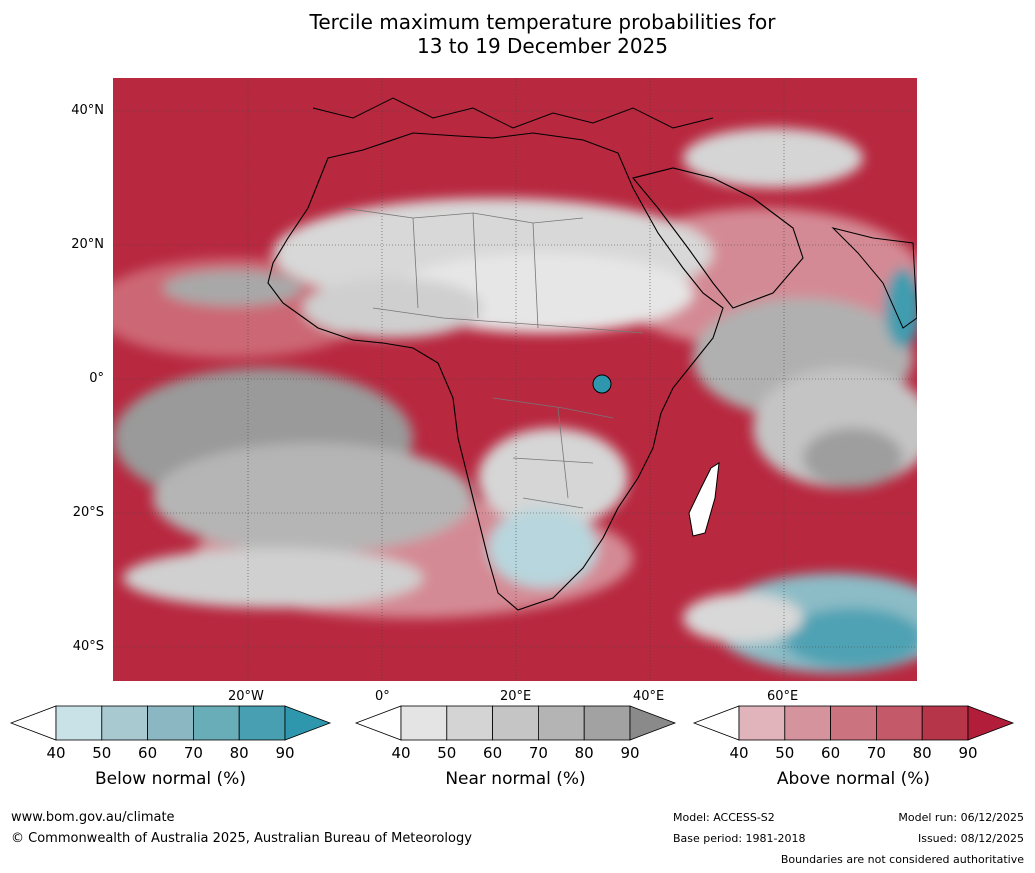  What do you see at coordinates (378, 723) in the screenshot?
I see `colorbar-near-min-extend` at bounding box center [378, 723].